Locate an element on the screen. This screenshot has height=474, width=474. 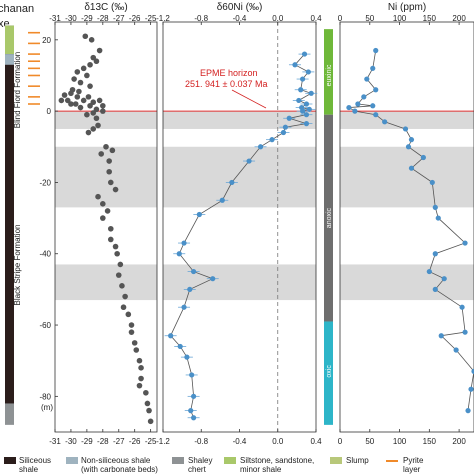
legend-siliceous-line2: shale is located at coordinates (29, 469).